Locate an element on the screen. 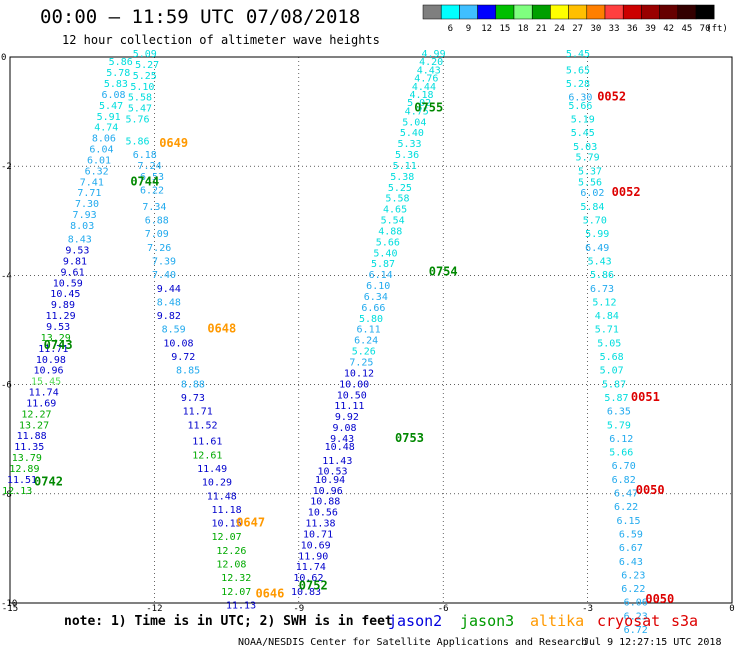 The image size is (740, 650). wave-height-label: 6.22 is located at coordinates (626, 507).